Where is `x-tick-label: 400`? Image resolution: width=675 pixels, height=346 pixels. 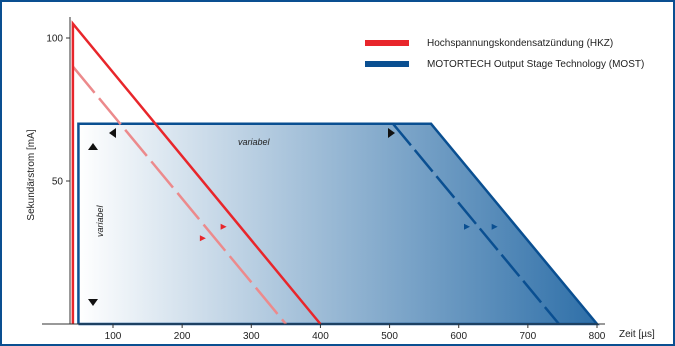
x-tick-label: 400 is located at coordinates (320, 336).